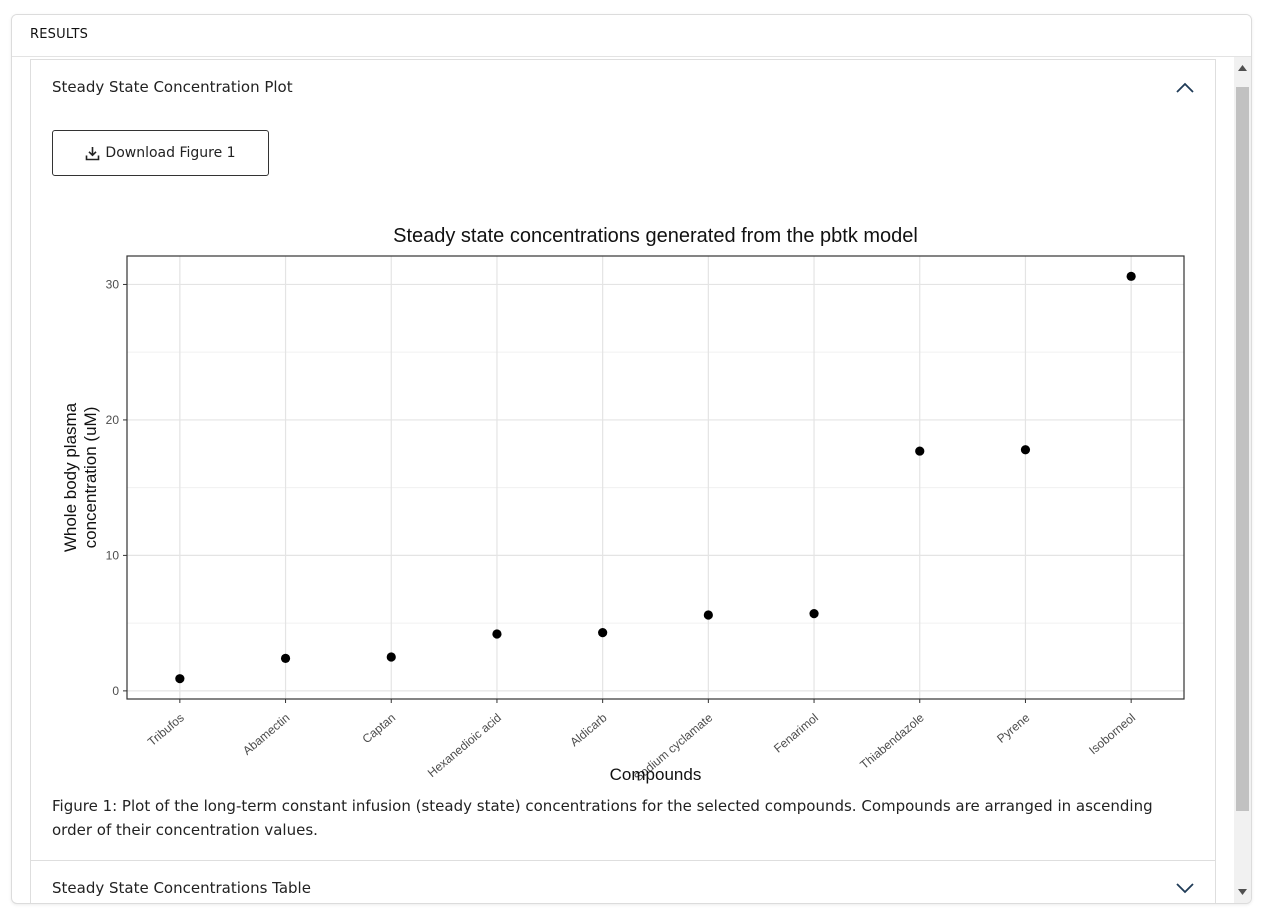 Image resolution: width=1263 pixels, height=917 pixels. I want to click on x-tick-label: Fenarimol, so click(796, 733).